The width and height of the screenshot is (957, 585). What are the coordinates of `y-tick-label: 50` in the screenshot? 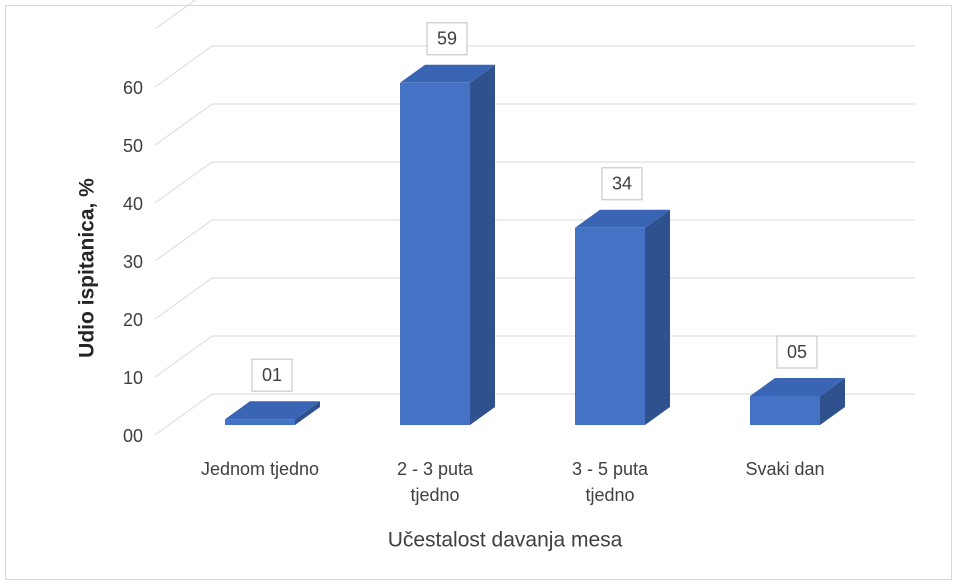 It's located at (133, 146).